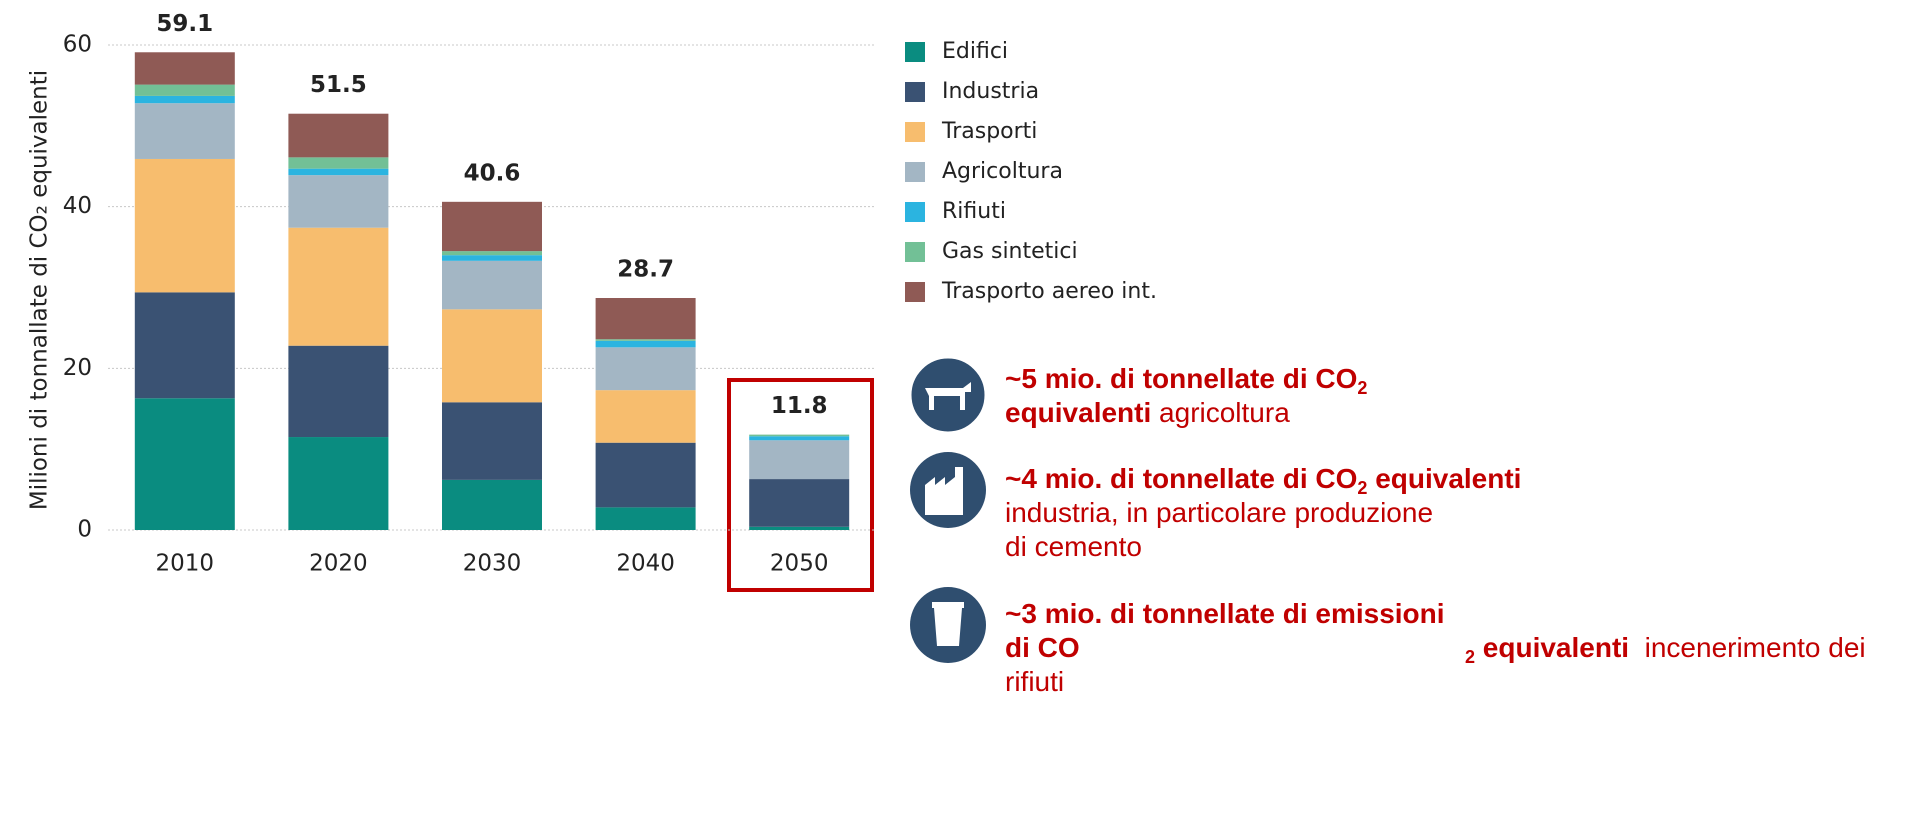 The image size is (1923, 818). What do you see at coordinates (975, 51) in the screenshot?
I see `legend-label: Edifici` at bounding box center [975, 51].